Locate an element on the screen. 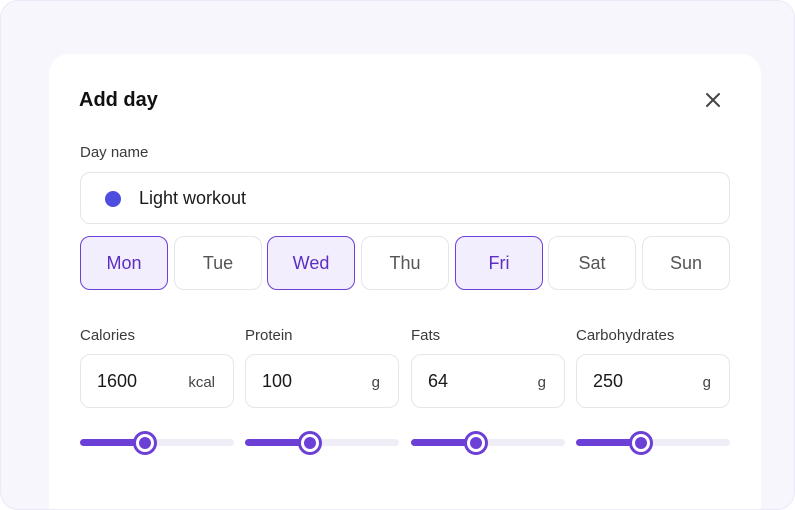 The height and width of the screenshot is (510, 795). color-dot-icon is located at coordinates (113, 199).